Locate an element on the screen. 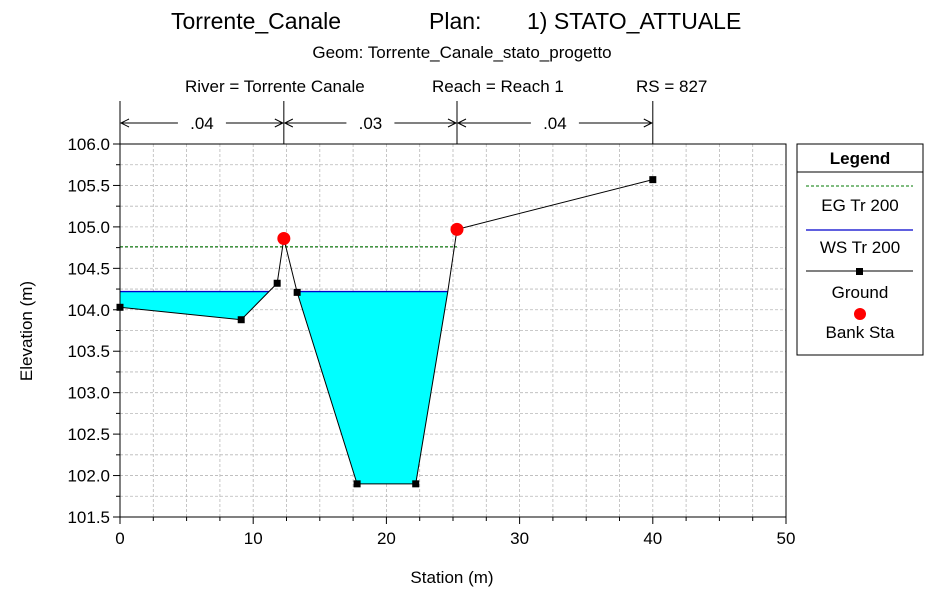  y-tick-label: 102.5 is located at coordinates (88, 434).